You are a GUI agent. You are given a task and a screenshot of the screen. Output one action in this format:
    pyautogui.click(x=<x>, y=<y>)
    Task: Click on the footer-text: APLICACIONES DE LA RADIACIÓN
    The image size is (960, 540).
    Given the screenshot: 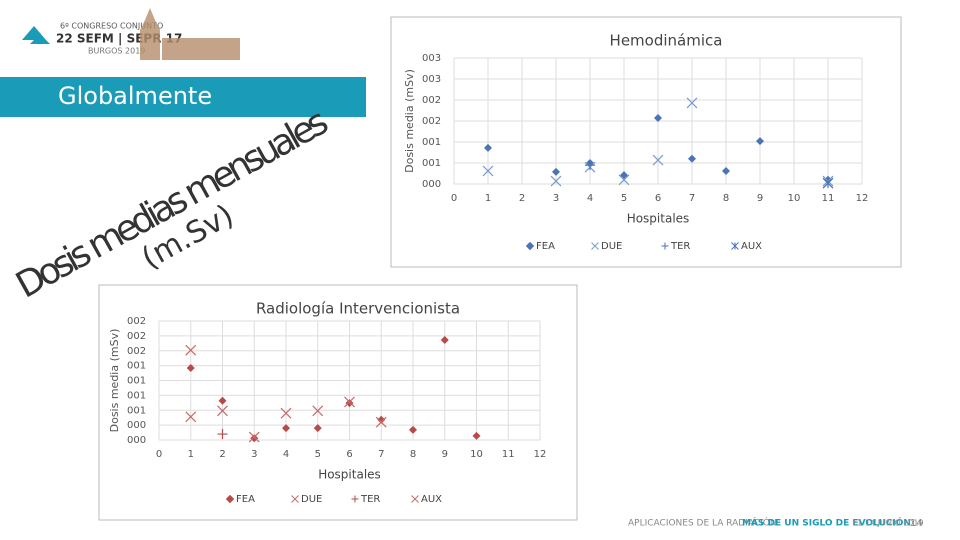 What is the action you would take?
    pyautogui.click(x=702, y=523)
    